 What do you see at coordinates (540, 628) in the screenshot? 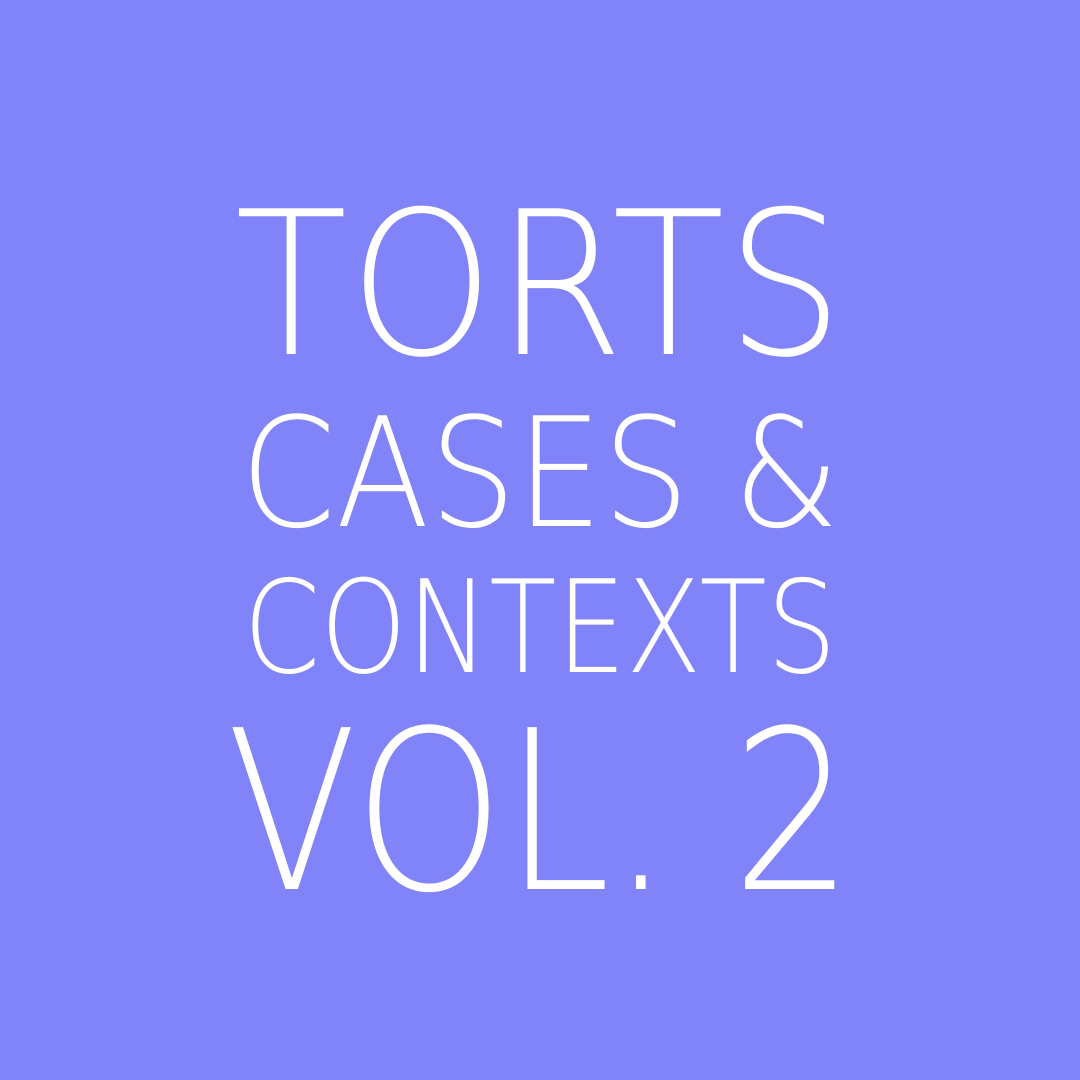
I see `title-line-3: CONTEXTS` at bounding box center [540, 628].